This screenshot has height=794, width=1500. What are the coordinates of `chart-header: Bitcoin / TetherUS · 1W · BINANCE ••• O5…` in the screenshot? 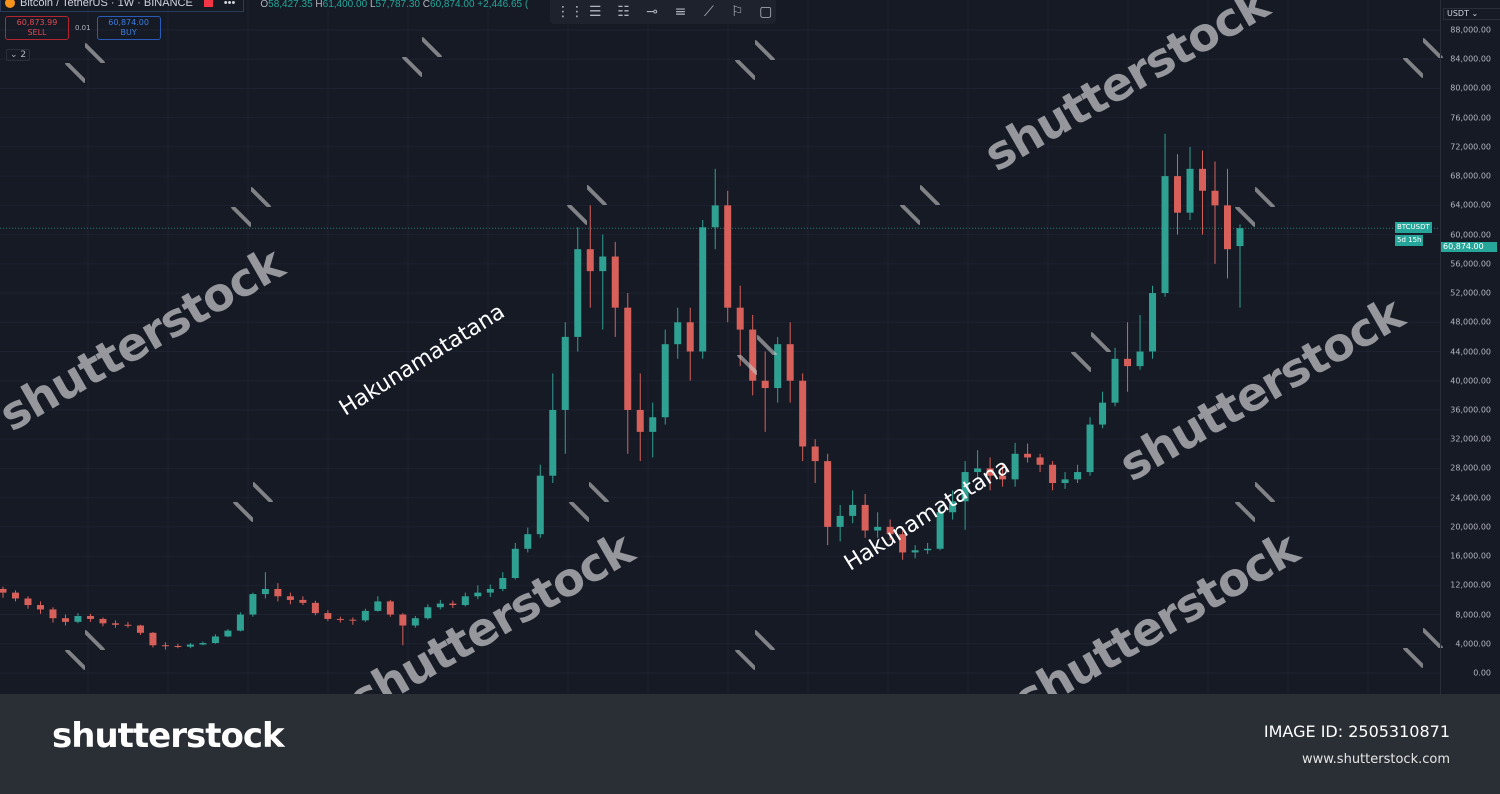 It's located at (264, 6).